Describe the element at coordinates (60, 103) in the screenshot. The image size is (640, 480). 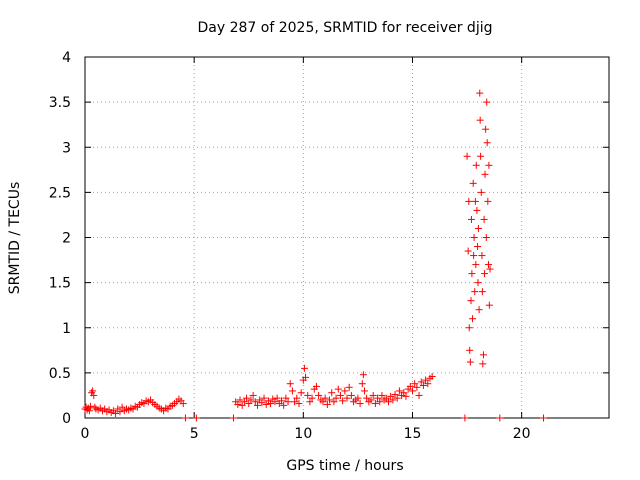
I see `y-tick-label: 3.5` at that location.